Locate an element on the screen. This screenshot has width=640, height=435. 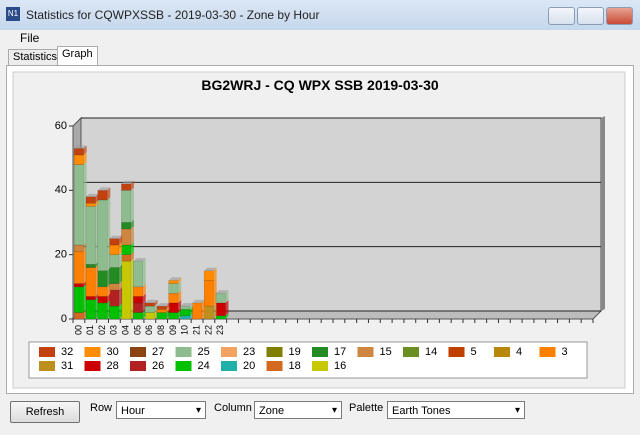
y-tick-label: 0 is located at coordinates (64, 319).